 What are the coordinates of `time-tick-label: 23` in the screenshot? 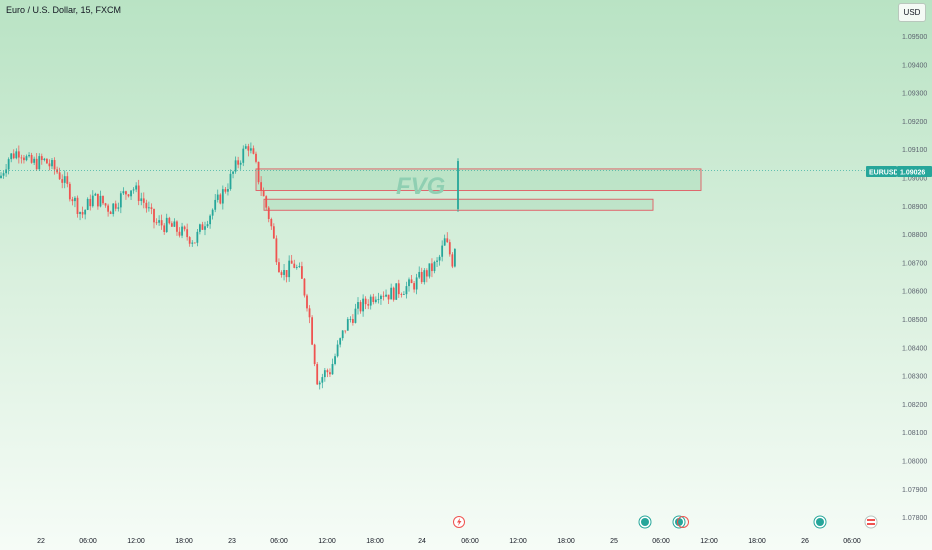 It's located at (232, 541).